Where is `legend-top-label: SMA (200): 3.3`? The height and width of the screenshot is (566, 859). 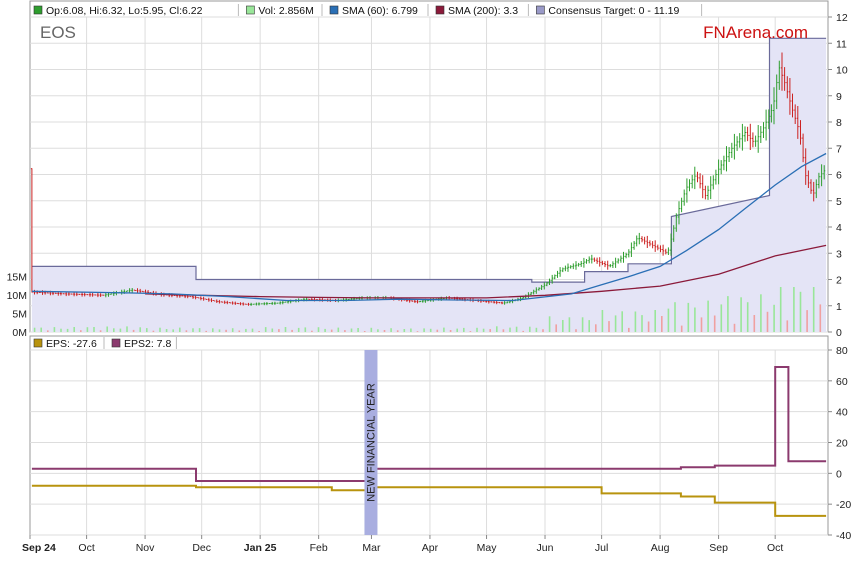
legend-top-label: SMA (200): 3.3 is located at coordinates (483, 11).